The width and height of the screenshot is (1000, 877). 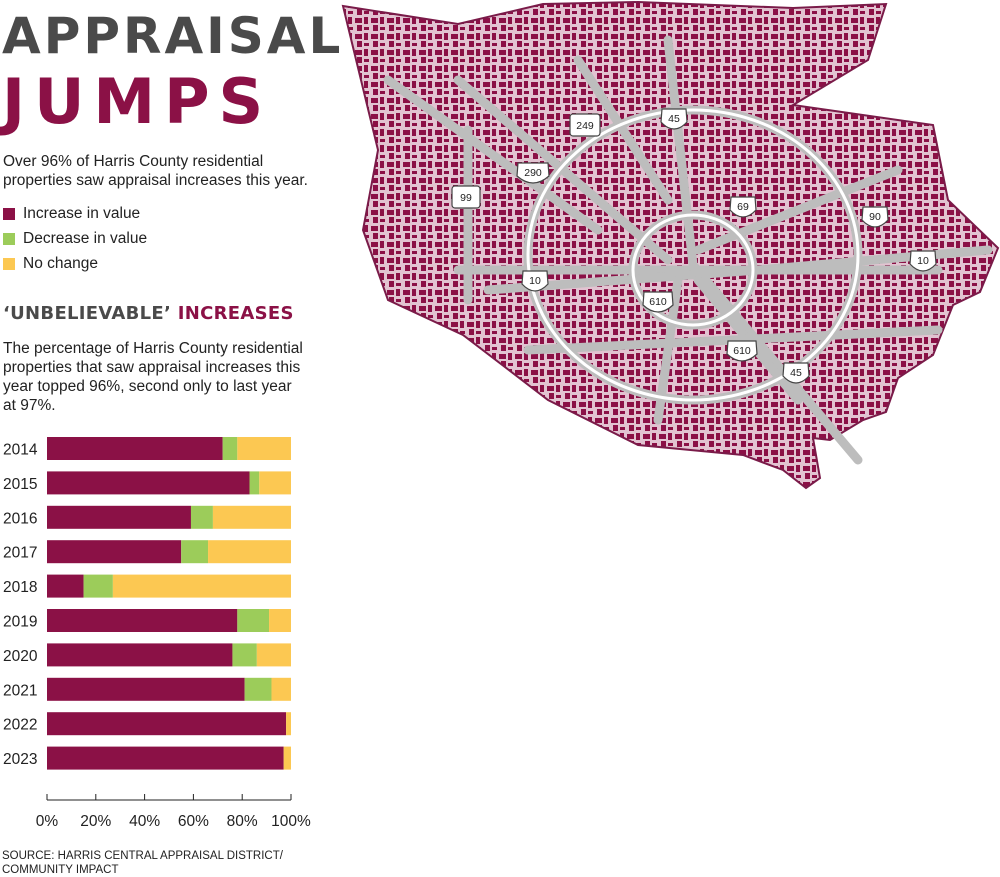 I want to click on source-line-2: COMMUNITY IMPACT, so click(x=60, y=870).